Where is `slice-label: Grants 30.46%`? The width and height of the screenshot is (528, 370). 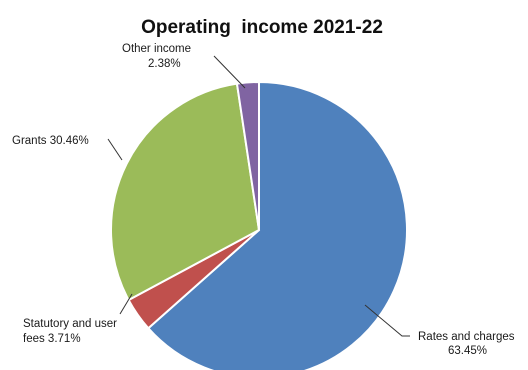 slice-label: Grants 30.46% is located at coordinates (50, 141).